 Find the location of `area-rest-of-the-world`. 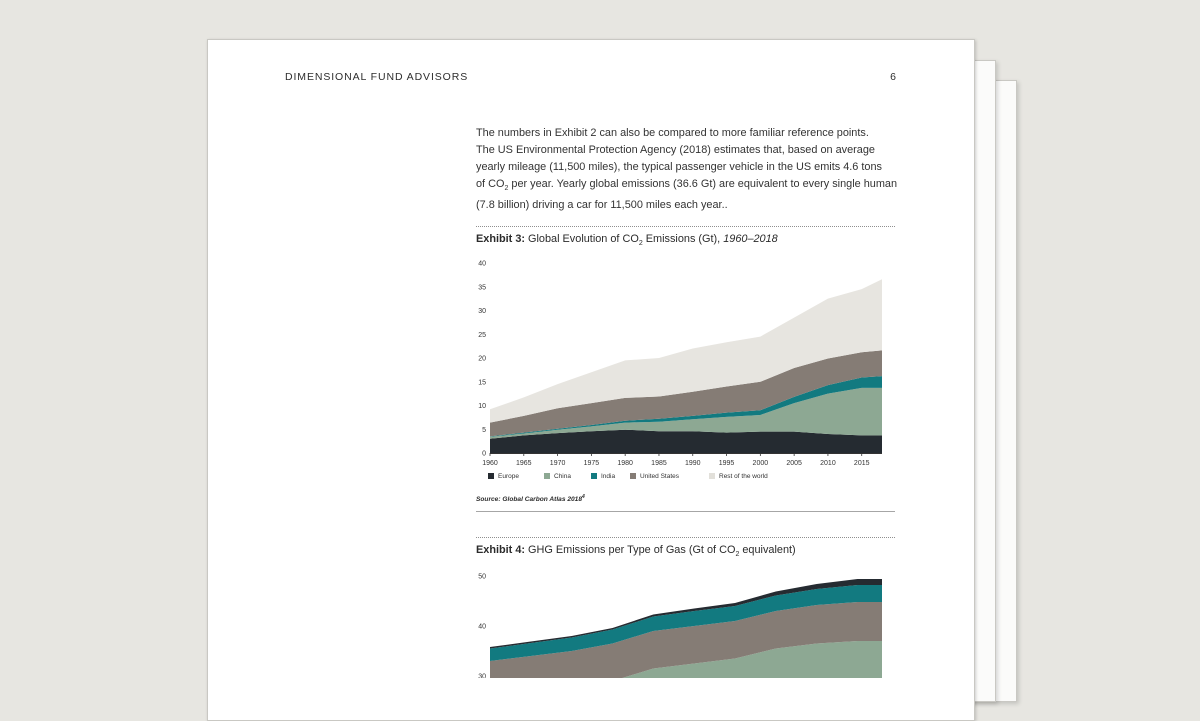

area-rest-of-the-world is located at coordinates (686, 351).